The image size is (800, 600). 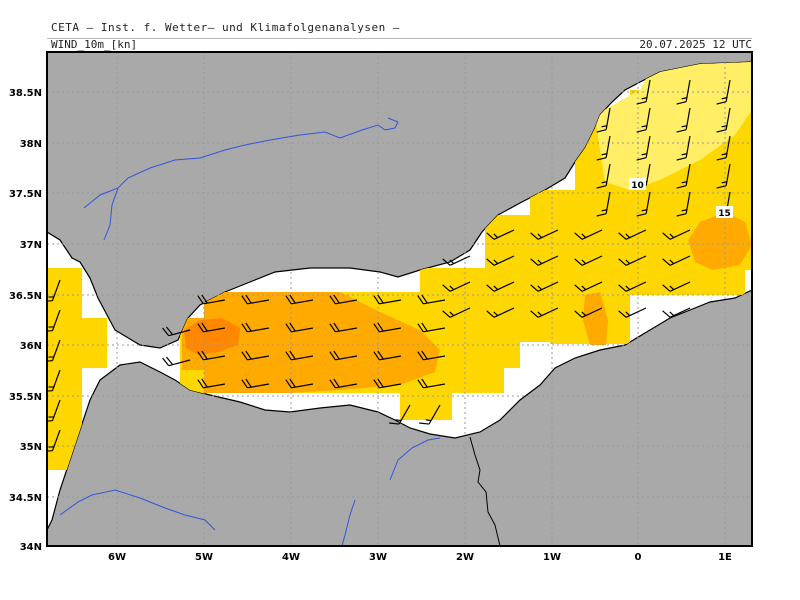 I want to click on lat-label: 36N, so click(x=31, y=346).